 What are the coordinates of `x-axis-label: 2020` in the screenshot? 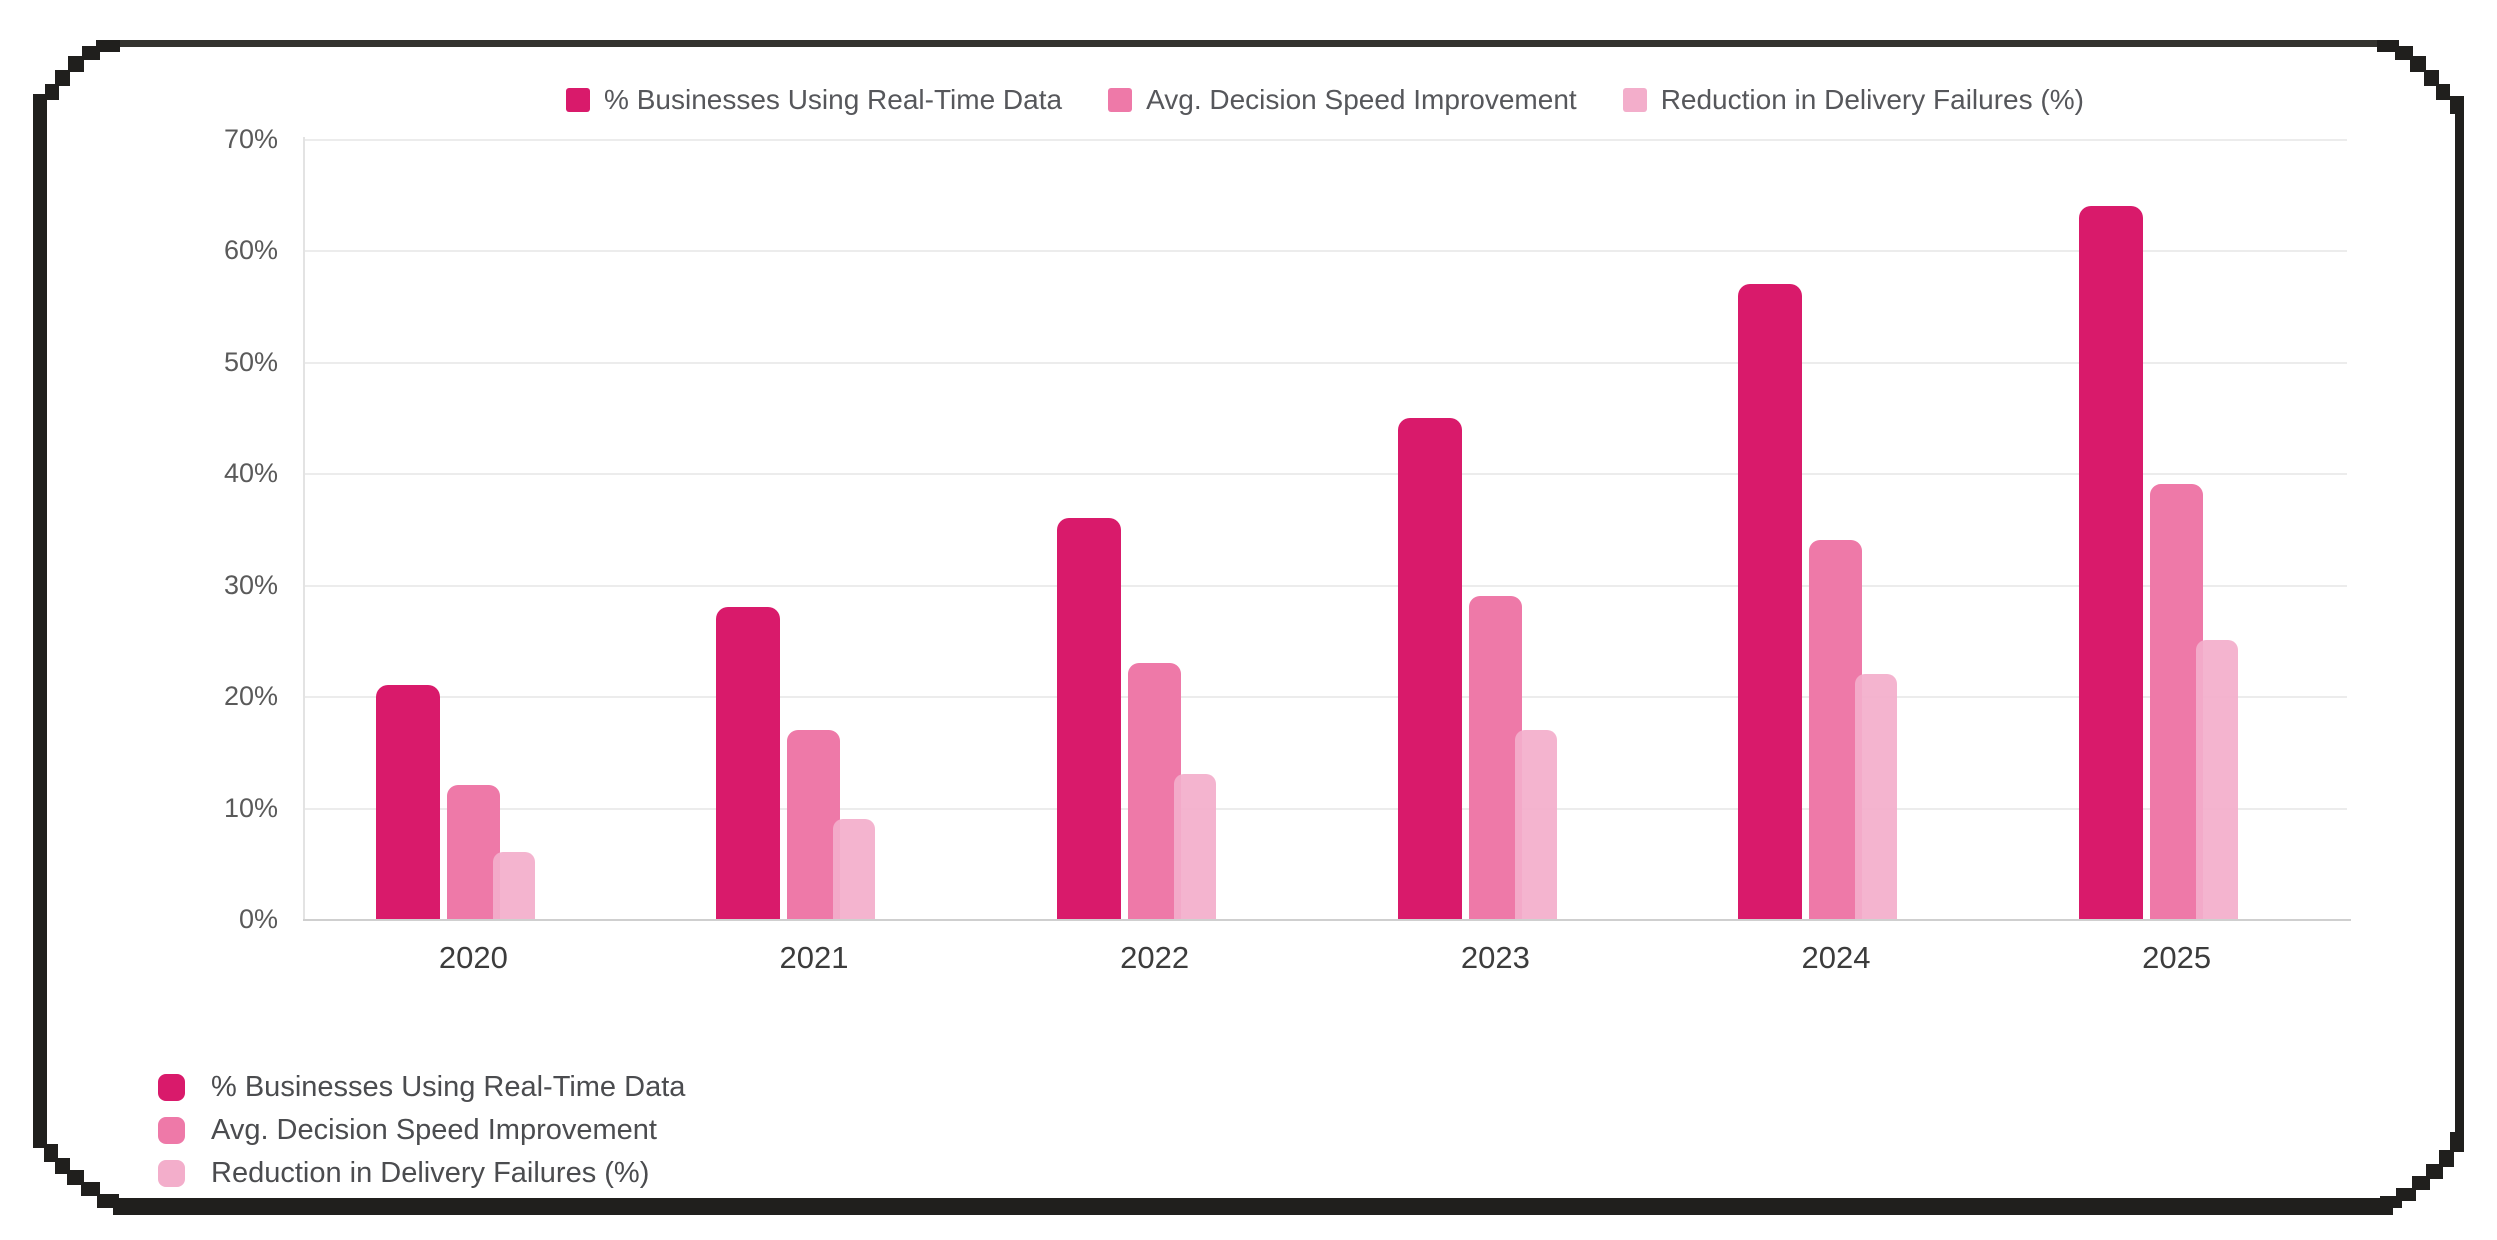 It's located at (473, 957).